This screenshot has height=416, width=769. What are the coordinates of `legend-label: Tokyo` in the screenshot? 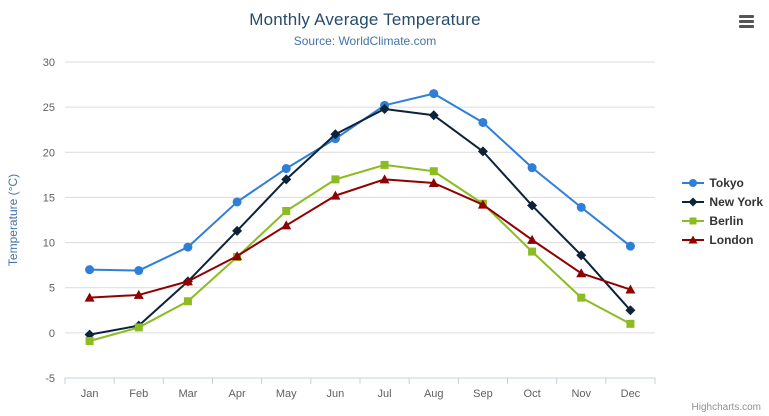 It's located at (726, 183).